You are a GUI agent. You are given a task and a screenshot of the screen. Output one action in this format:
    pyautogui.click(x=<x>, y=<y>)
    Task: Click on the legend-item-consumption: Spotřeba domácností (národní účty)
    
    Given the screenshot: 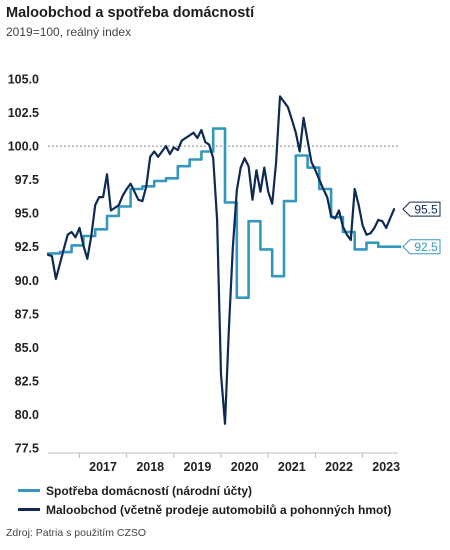 What is the action you would take?
    pyautogui.click(x=204, y=490)
    